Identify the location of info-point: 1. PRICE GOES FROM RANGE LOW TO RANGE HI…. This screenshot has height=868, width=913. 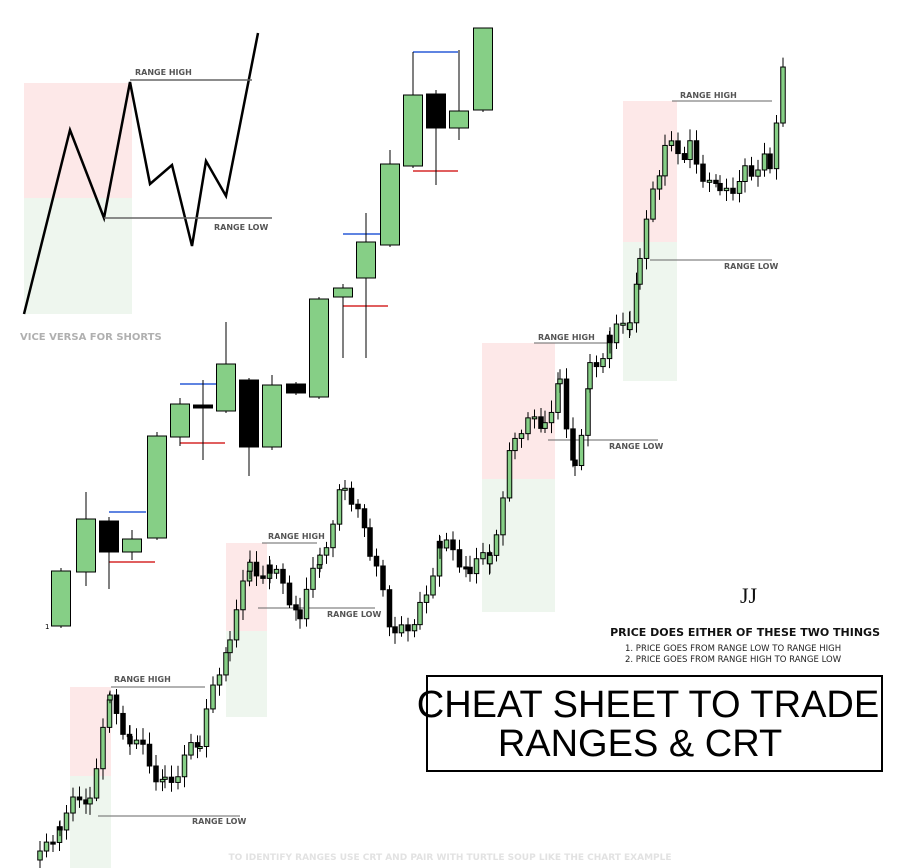
(733, 649).